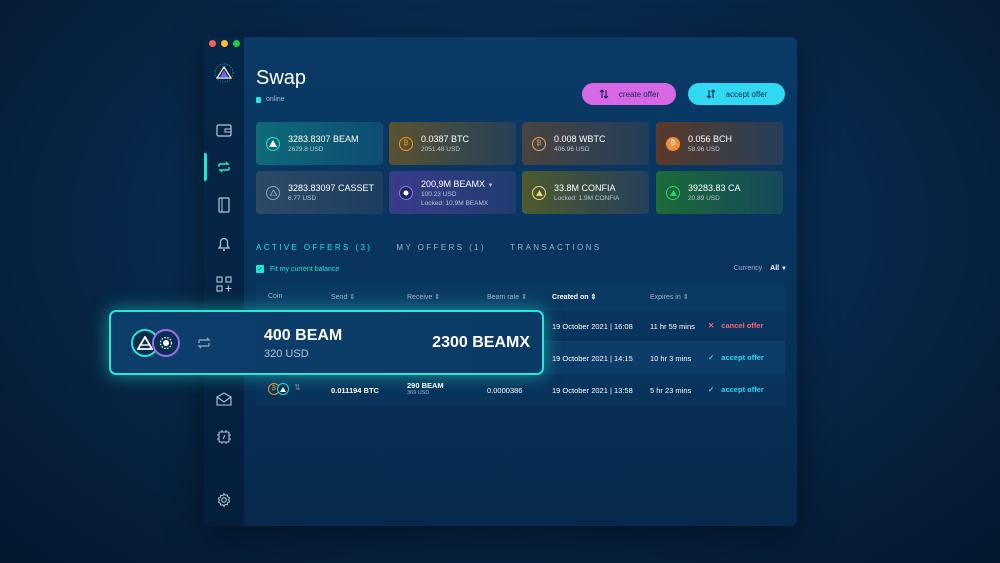 The width and height of the screenshot is (1000, 563). Describe the element at coordinates (736, 94) in the screenshot. I see `accept-offer-button: accept offer` at that location.